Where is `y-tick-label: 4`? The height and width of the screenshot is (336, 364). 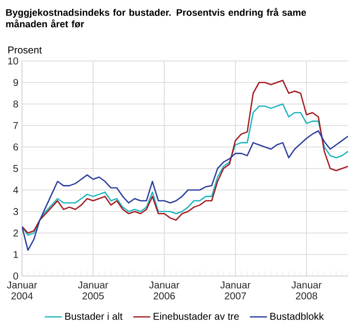 y-tick-label: 4 is located at coordinates (15, 190).